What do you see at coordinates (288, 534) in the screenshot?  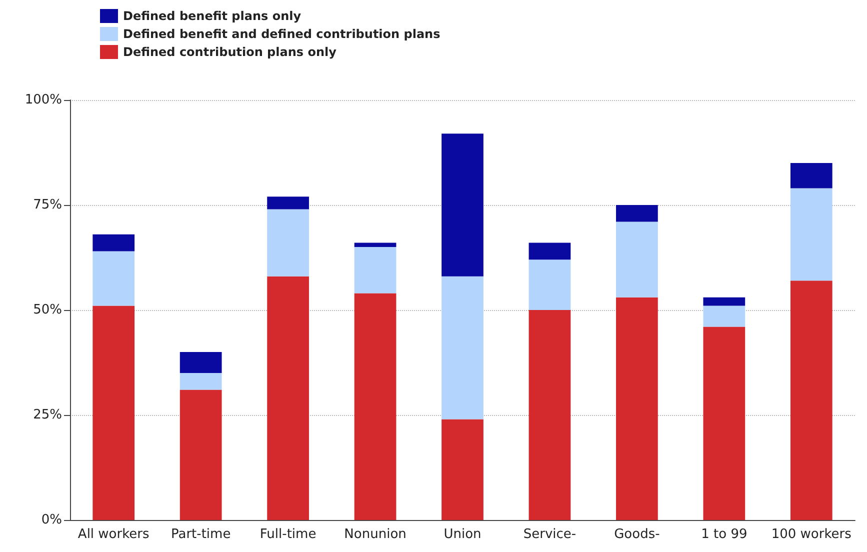 I see `x-tick-label: Full-time` at bounding box center [288, 534].